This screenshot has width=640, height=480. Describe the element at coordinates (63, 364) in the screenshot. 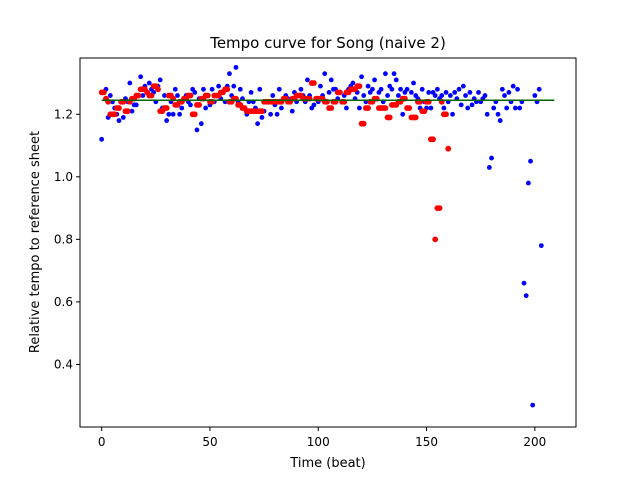

I see `y-tick-label: 0.4` at that location.